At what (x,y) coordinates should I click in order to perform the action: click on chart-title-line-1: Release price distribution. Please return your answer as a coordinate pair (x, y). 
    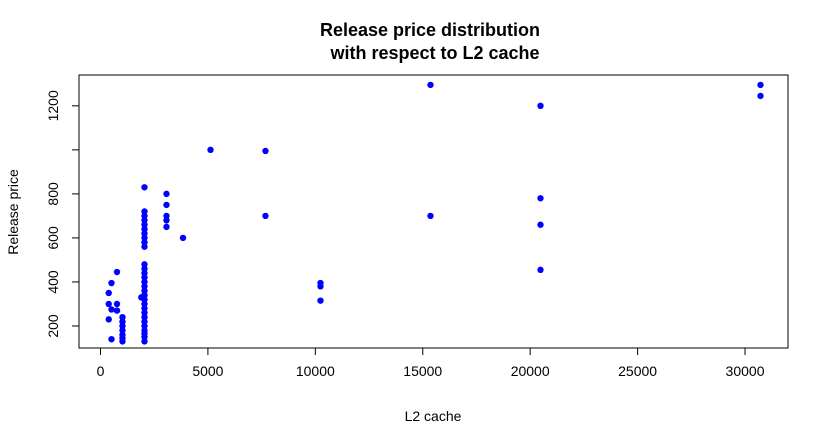
    Looking at the image, I should click on (430, 30).